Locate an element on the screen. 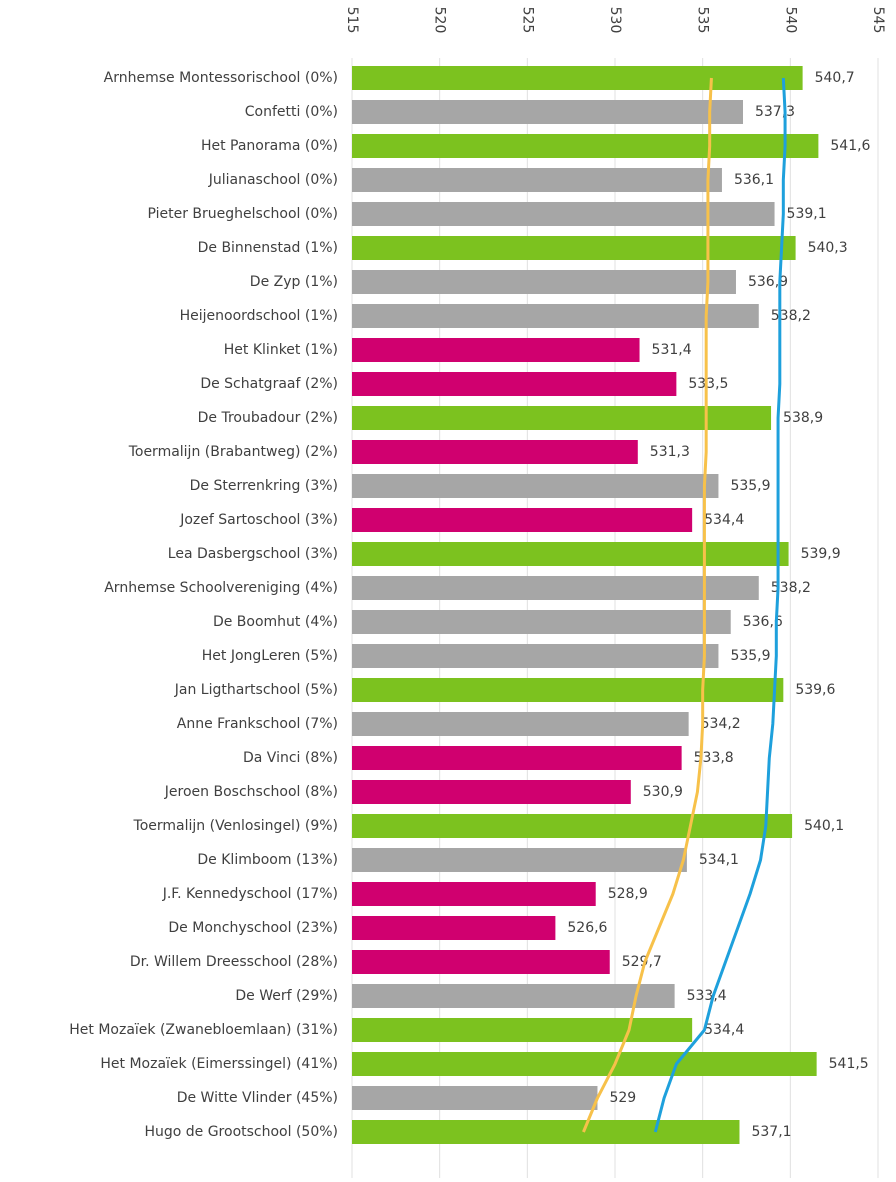 The width and height of the screenshot is (896, 1182). category-label: Hugo de Grootschool (50%) is located at coordinates (241, 1132).